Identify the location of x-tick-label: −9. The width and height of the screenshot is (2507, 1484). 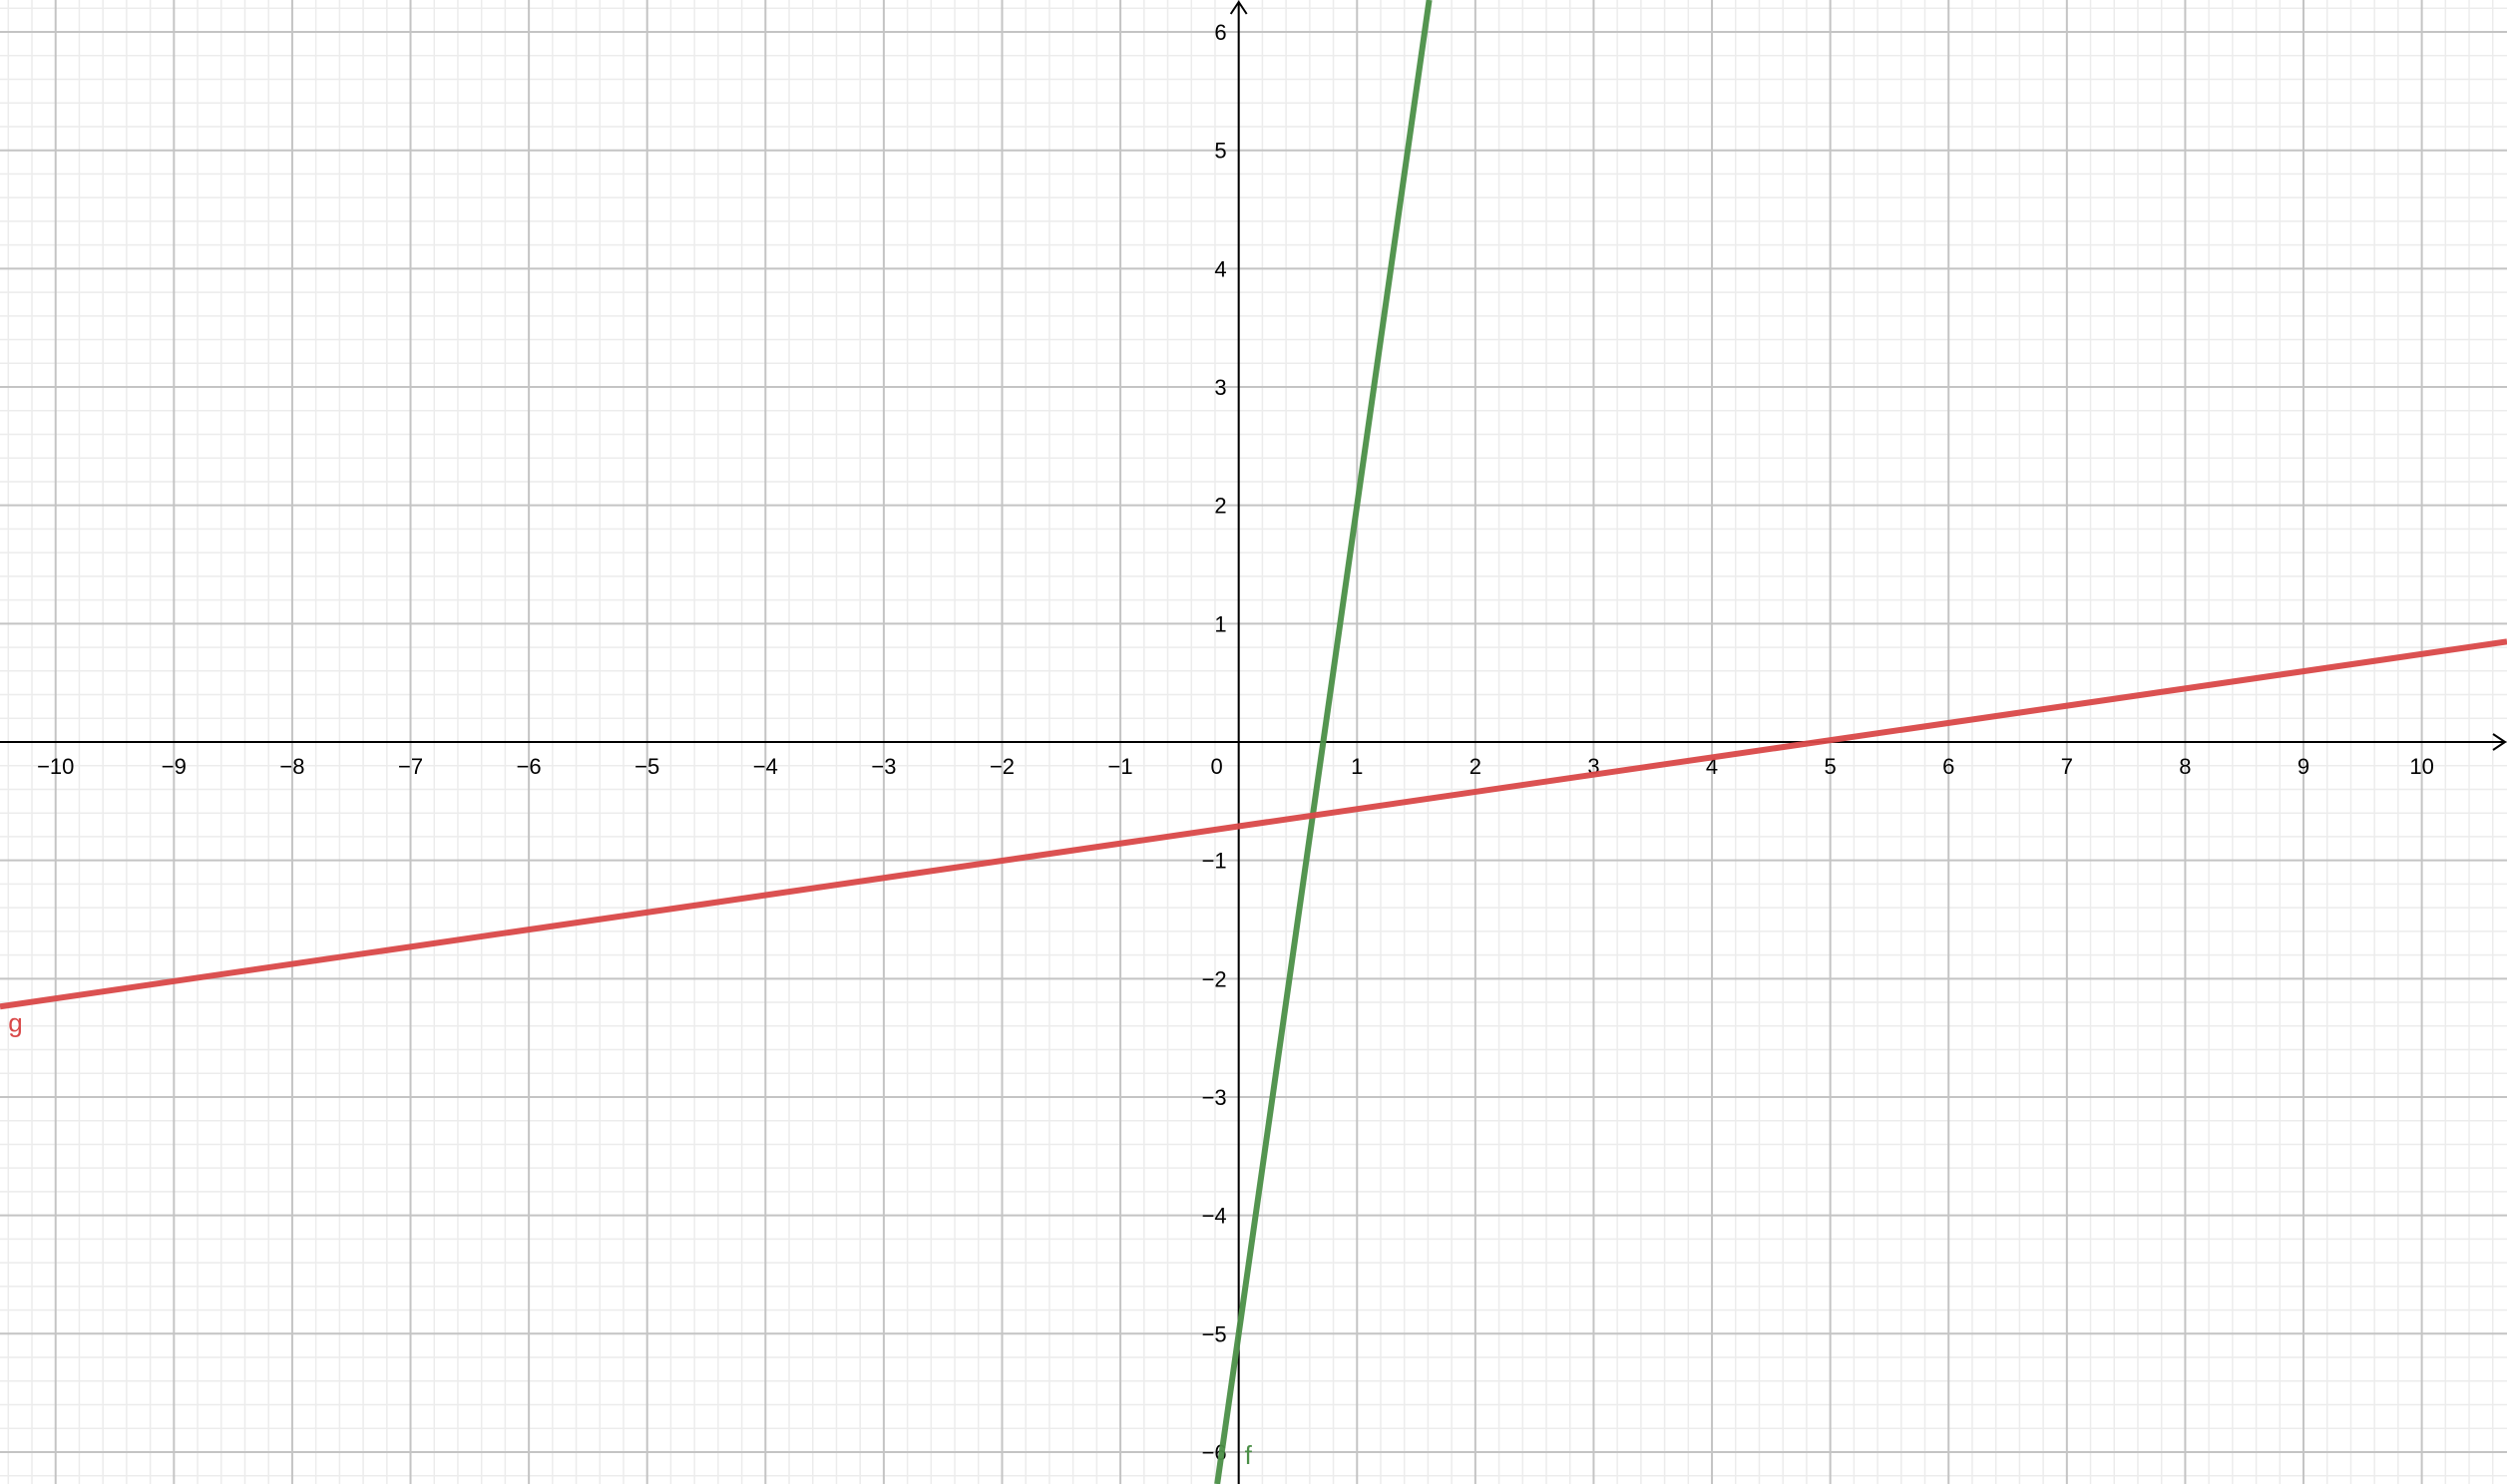
(174, 766).